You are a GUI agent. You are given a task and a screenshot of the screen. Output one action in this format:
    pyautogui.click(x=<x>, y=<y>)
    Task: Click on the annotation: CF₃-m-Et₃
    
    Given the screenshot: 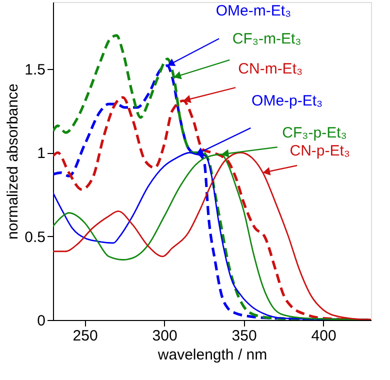 What is the action you would take?
    pyautogui.click(x=267, y=39)
    